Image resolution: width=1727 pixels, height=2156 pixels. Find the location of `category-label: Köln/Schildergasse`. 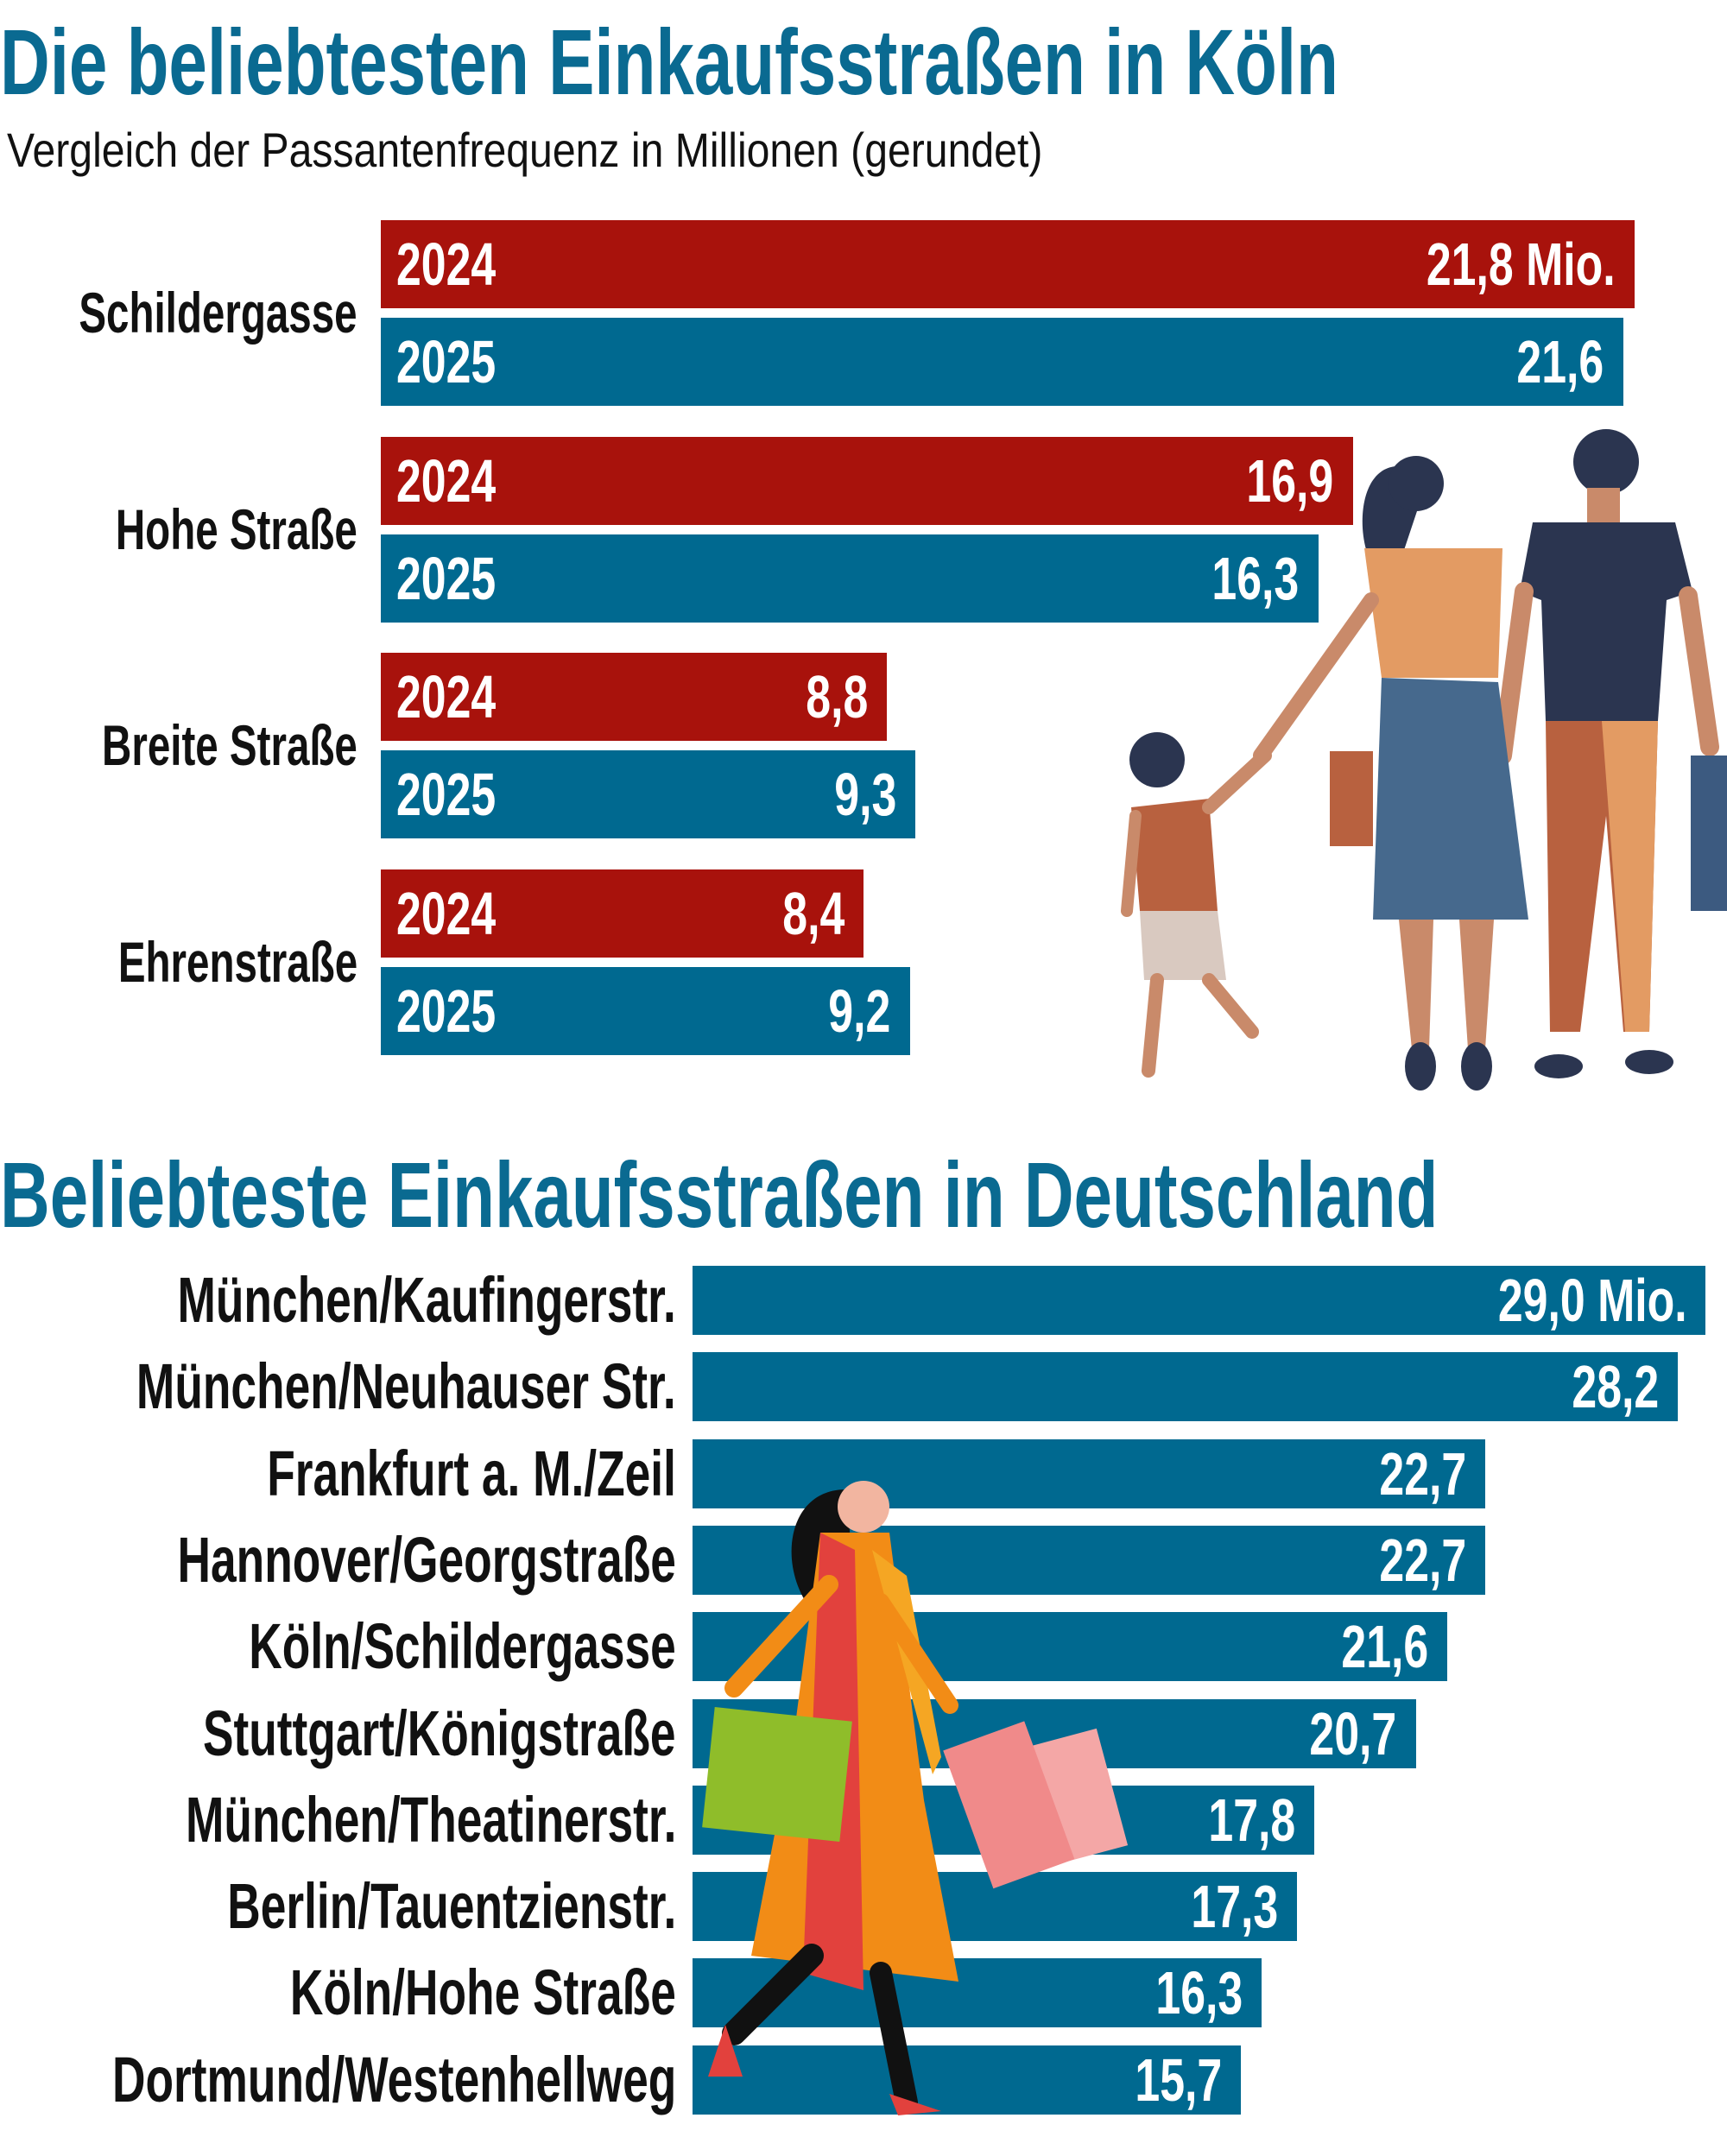

category-label: Köln/Schildergasse is located at coordinates (463, 1646).